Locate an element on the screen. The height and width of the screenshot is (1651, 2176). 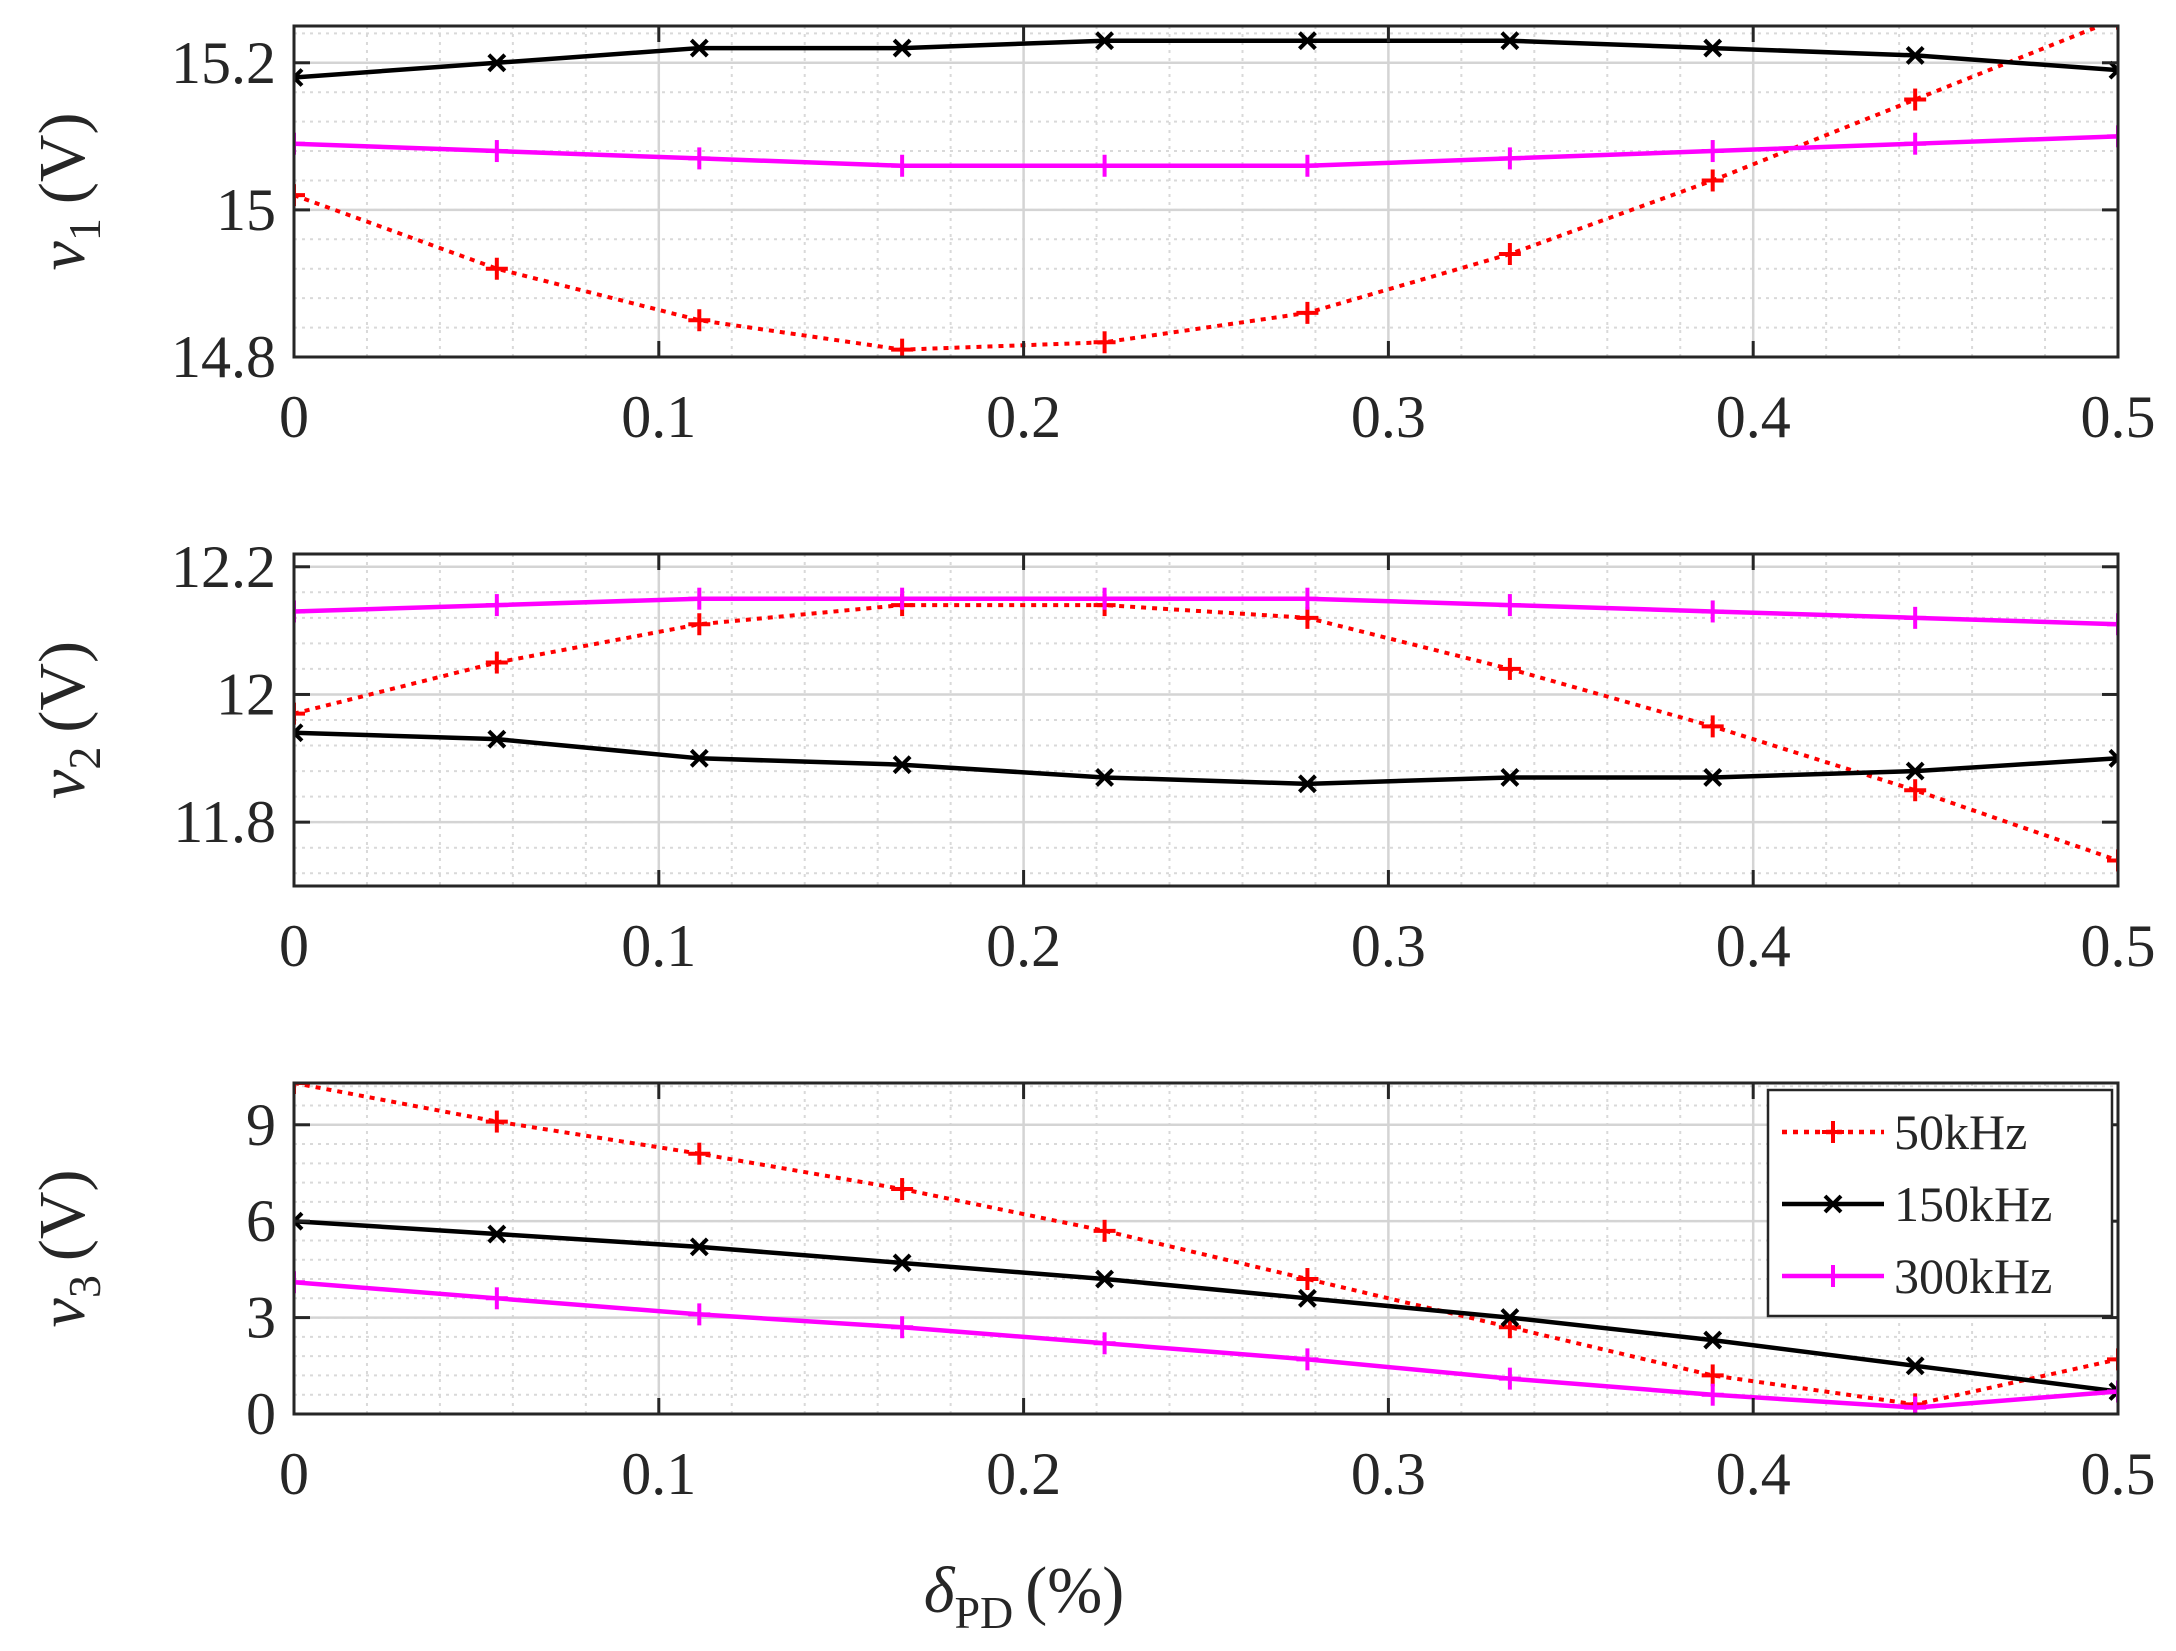
x-axis-label: δPD (%) is located at coordinates (1024, 1596).